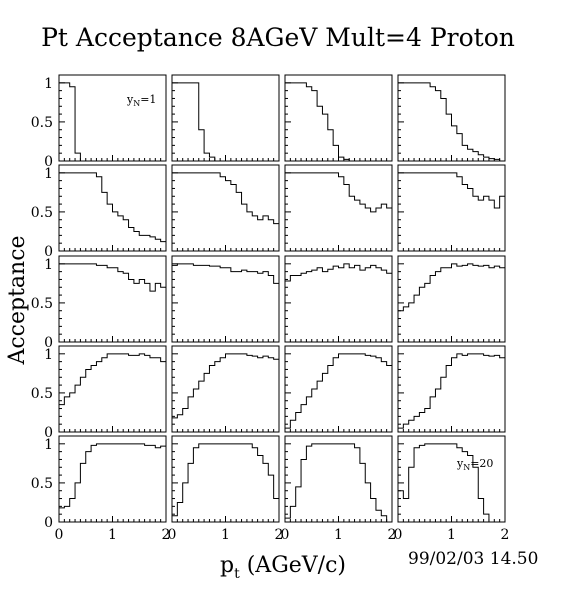  What do you see at coordinates (148, 99) in the screenshot?
I see `panel-label-rest: =1` at bounding box center [148, 99].